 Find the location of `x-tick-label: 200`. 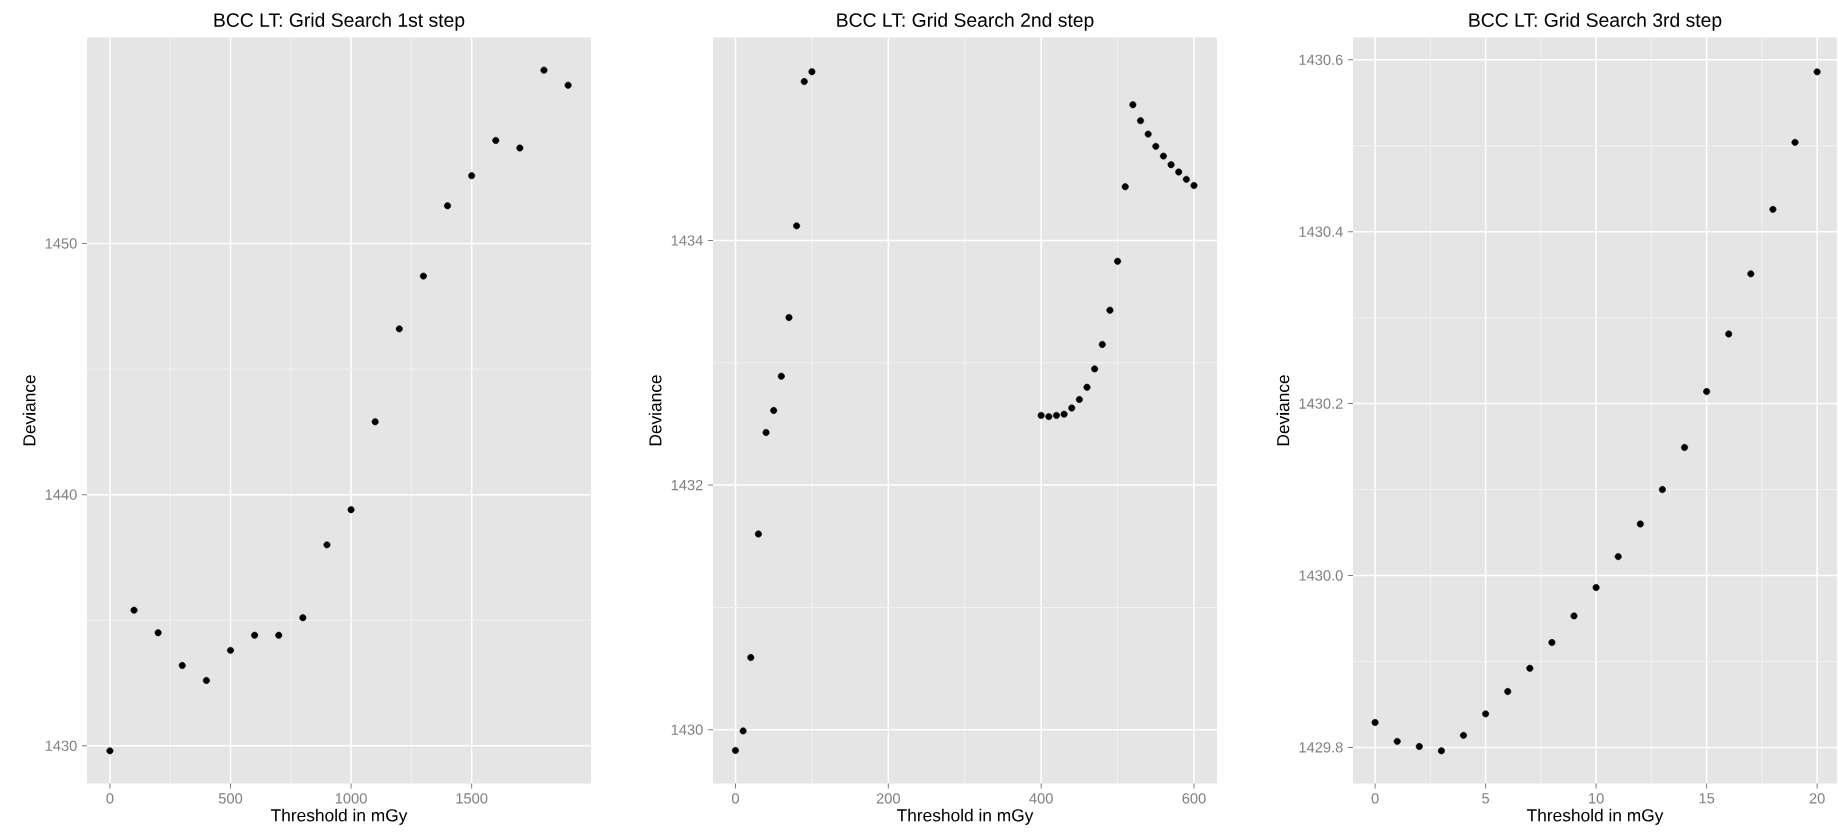

x-tick-label: 200 is located at coordinates (888, 798).